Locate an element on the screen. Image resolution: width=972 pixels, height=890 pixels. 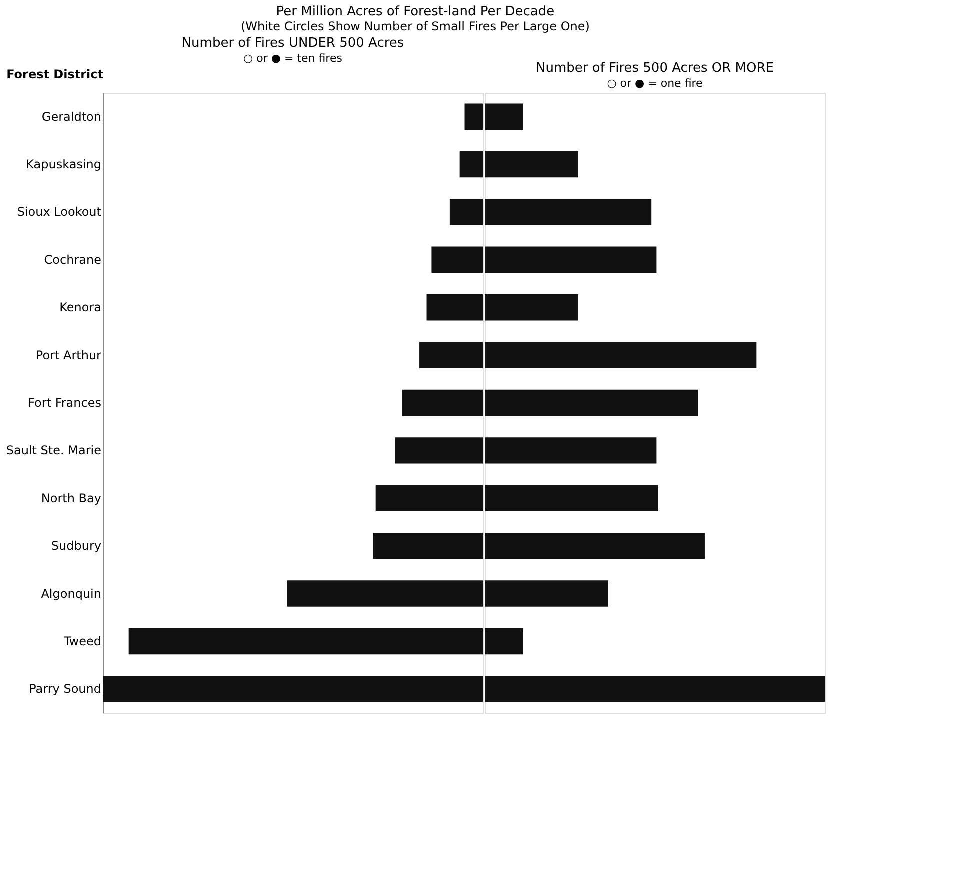
y-tick-label: Sudbury is located at coordinates (76, 546).